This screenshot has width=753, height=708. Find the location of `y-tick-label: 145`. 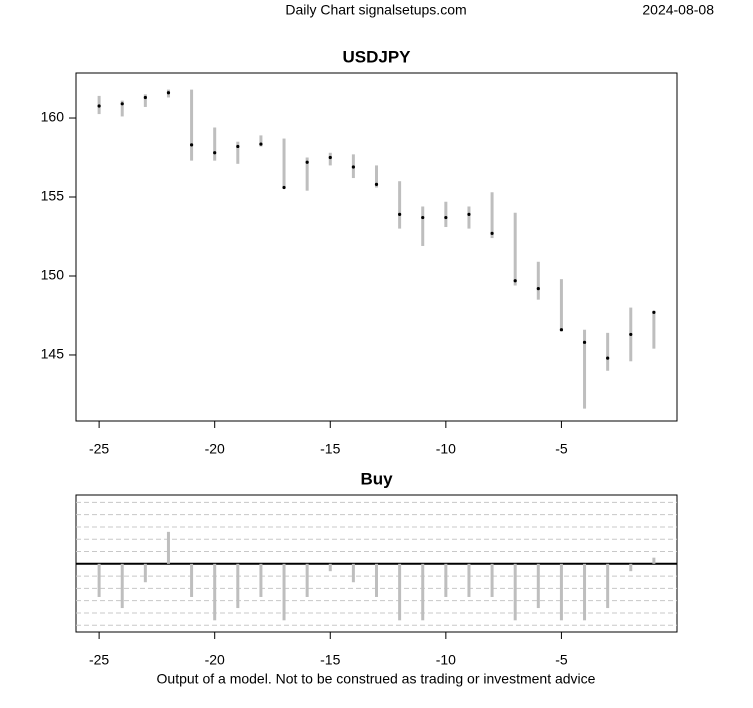

y-tick-label: 145 is located at coordinates (53, 354).